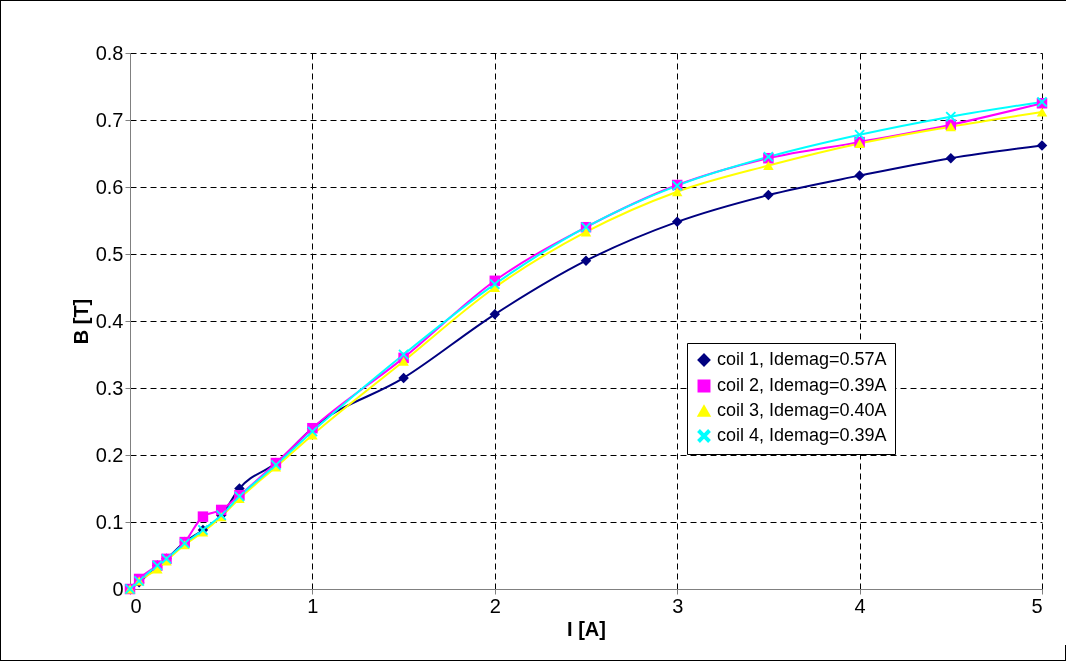  What do you see at coordinates (802, 410) in the screenshot?
I see `legend-label: coil 3, Idemag=0.40A` at bounding box center [802, 410].